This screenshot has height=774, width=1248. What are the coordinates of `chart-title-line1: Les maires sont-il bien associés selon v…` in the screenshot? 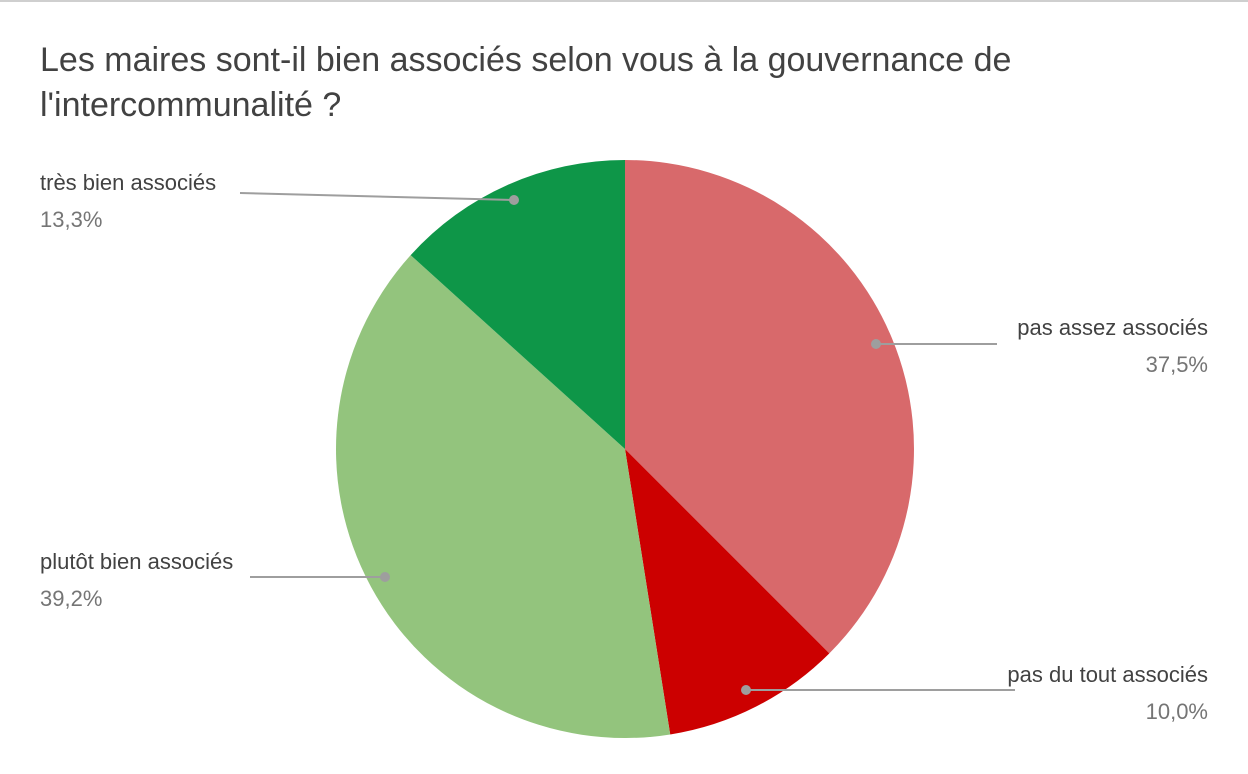 It's located at (526, 60).